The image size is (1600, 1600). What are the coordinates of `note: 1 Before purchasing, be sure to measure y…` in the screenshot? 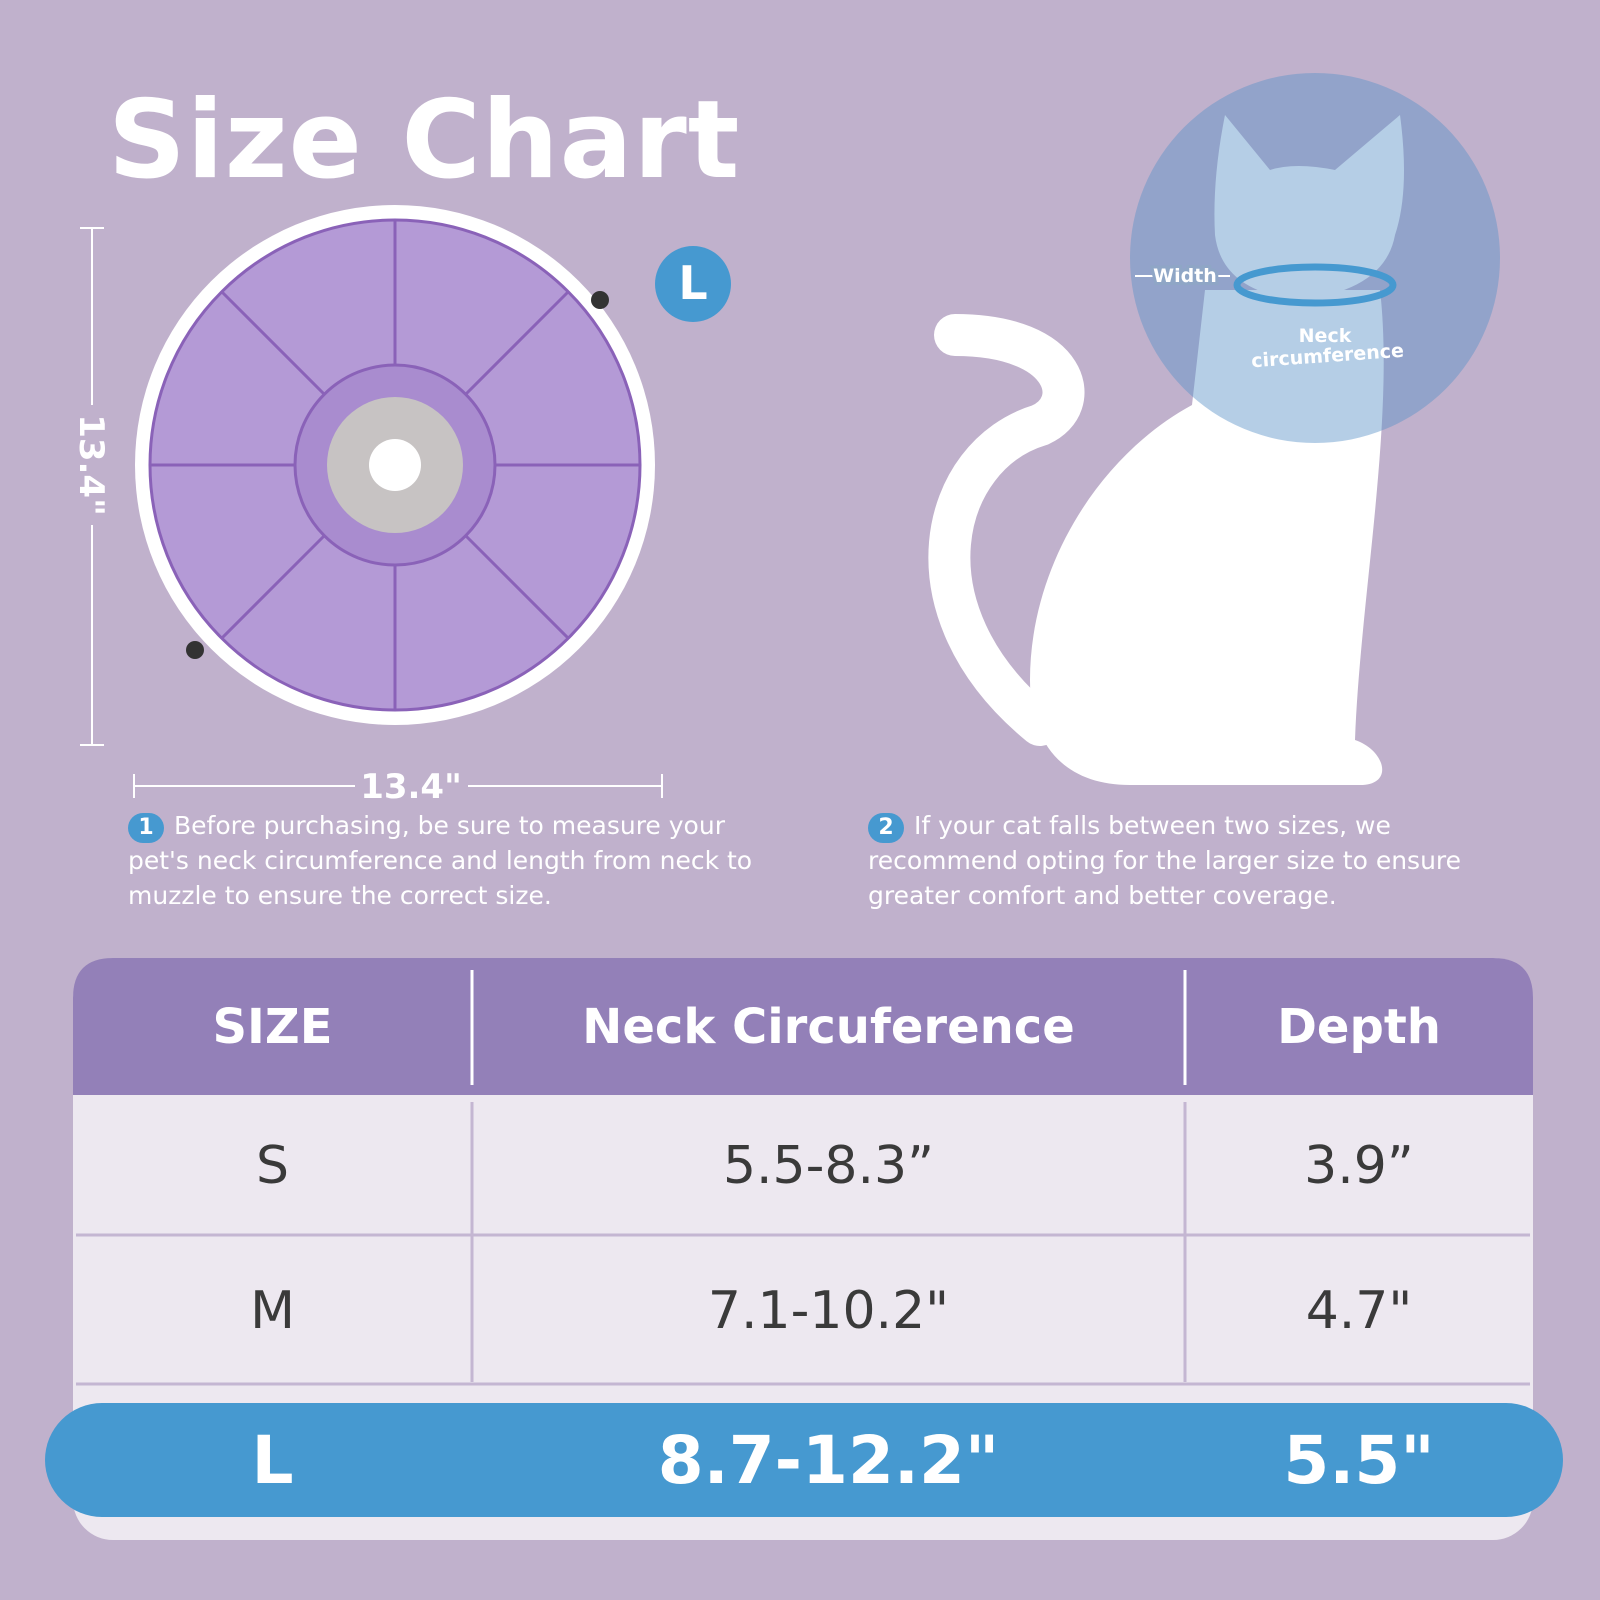 It's located at (458, 860).